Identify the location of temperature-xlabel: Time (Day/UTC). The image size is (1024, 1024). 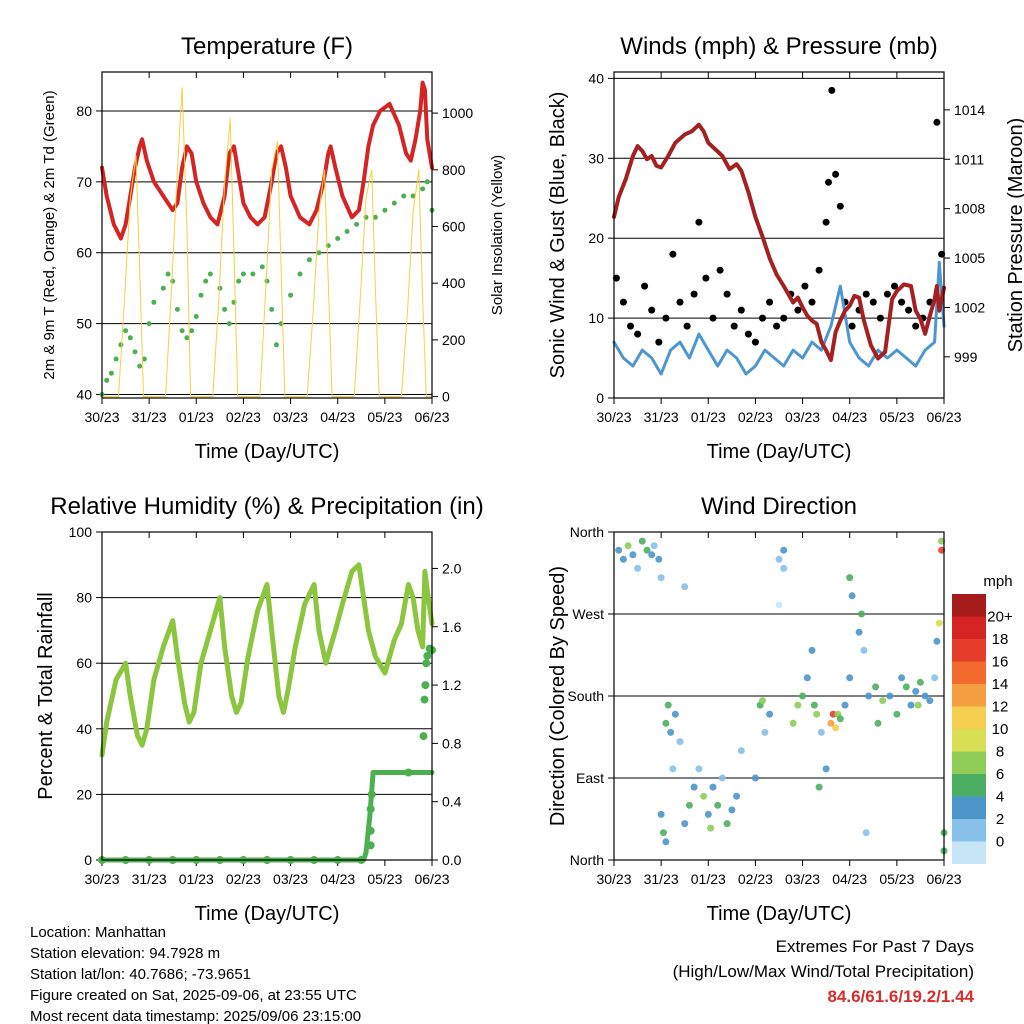
(267, 452).